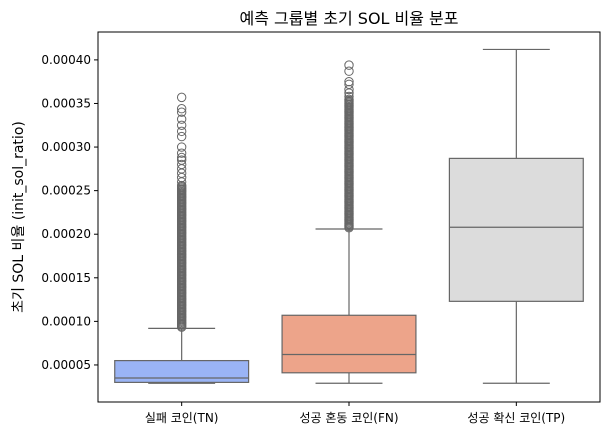 Image resolution: width=602 pixels, height=436 pixels. Describe the element at coordinates (348, 418) in the screenshot. I see `x-tick-label: 성공 혼동 코인(FN)` at that location.